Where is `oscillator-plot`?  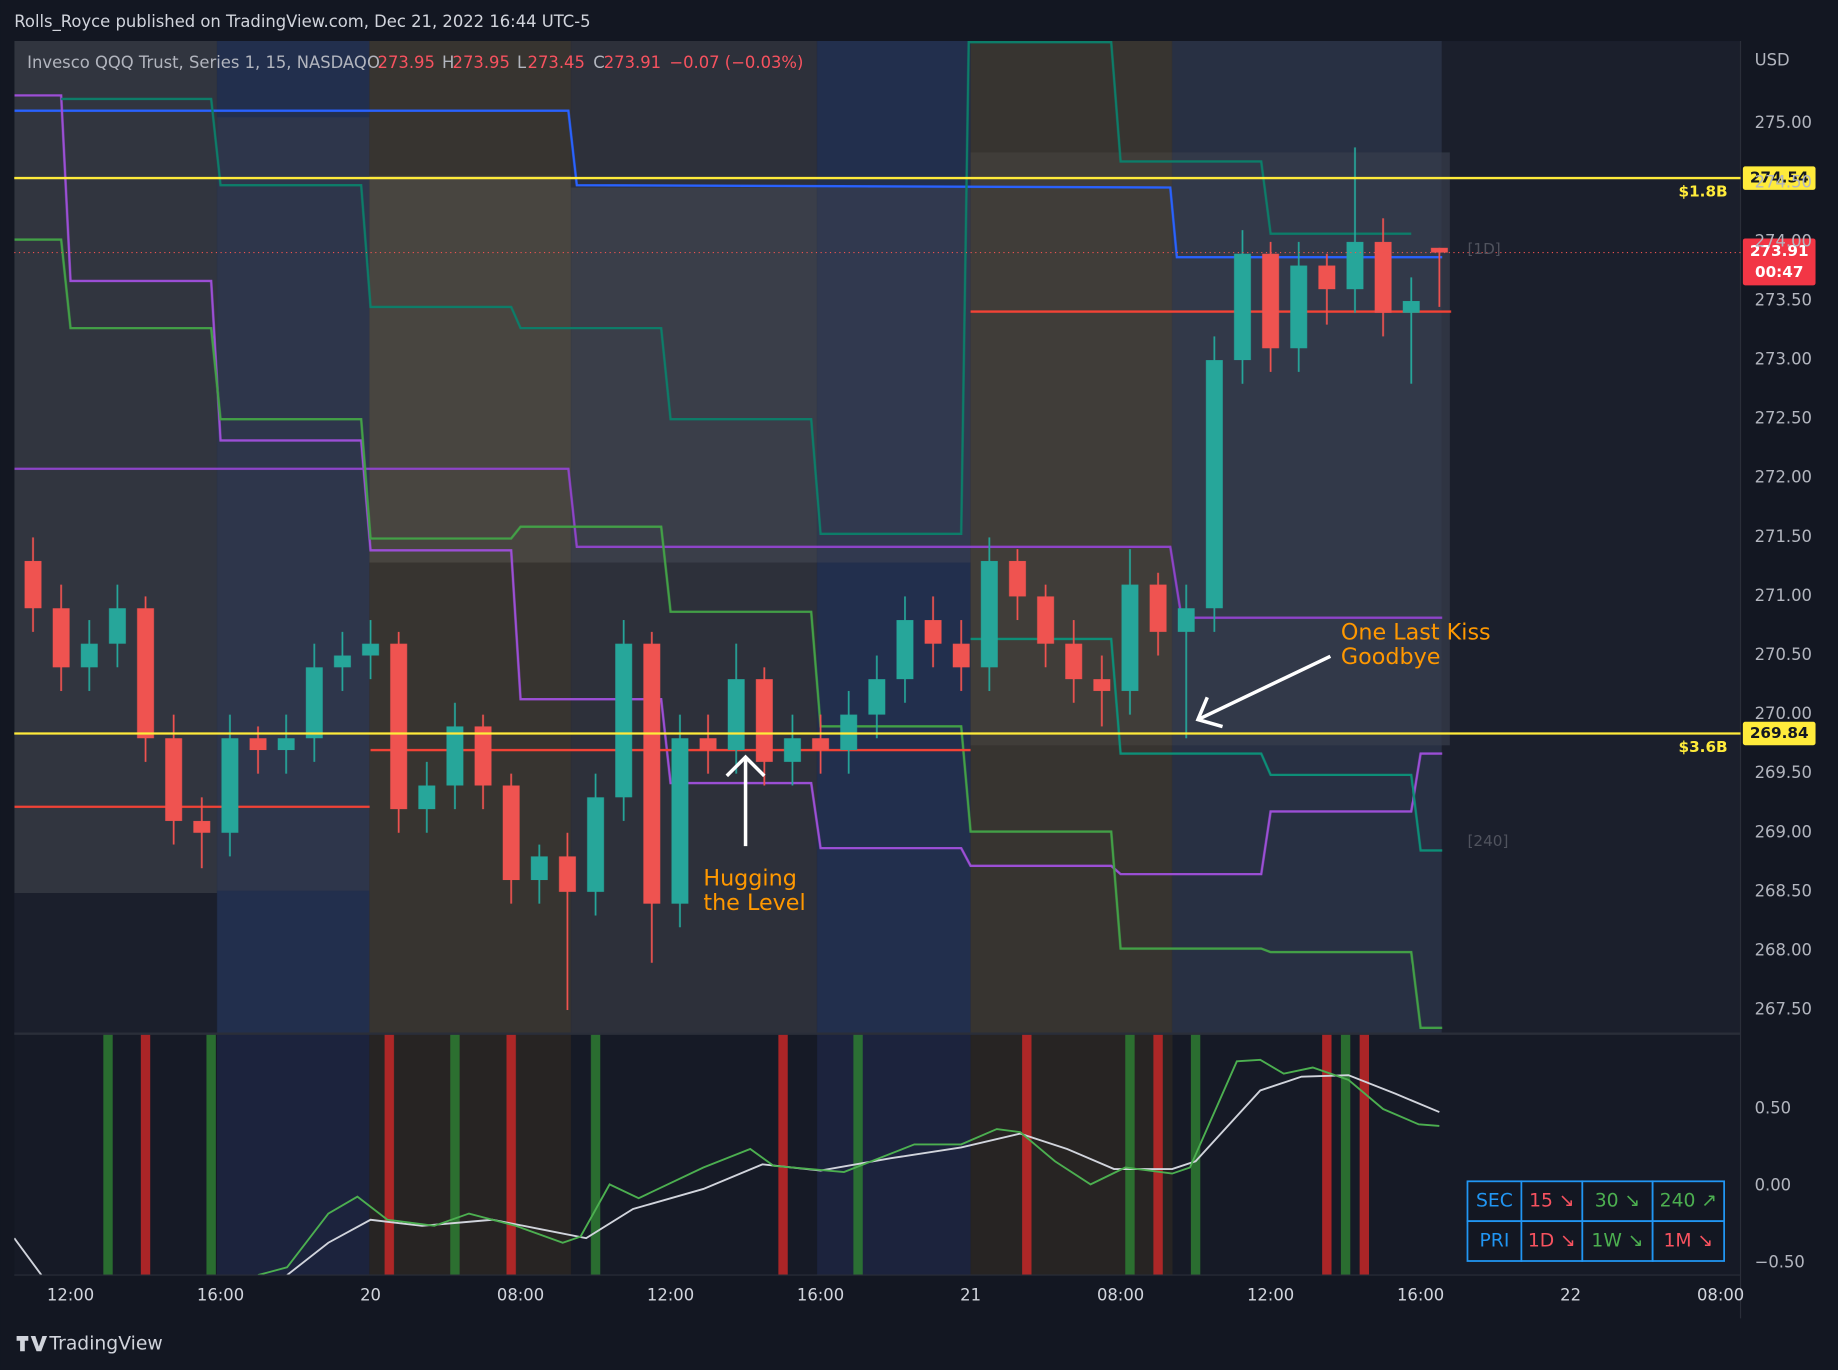 oscillator-plot is located at coordinates (727, 1154).